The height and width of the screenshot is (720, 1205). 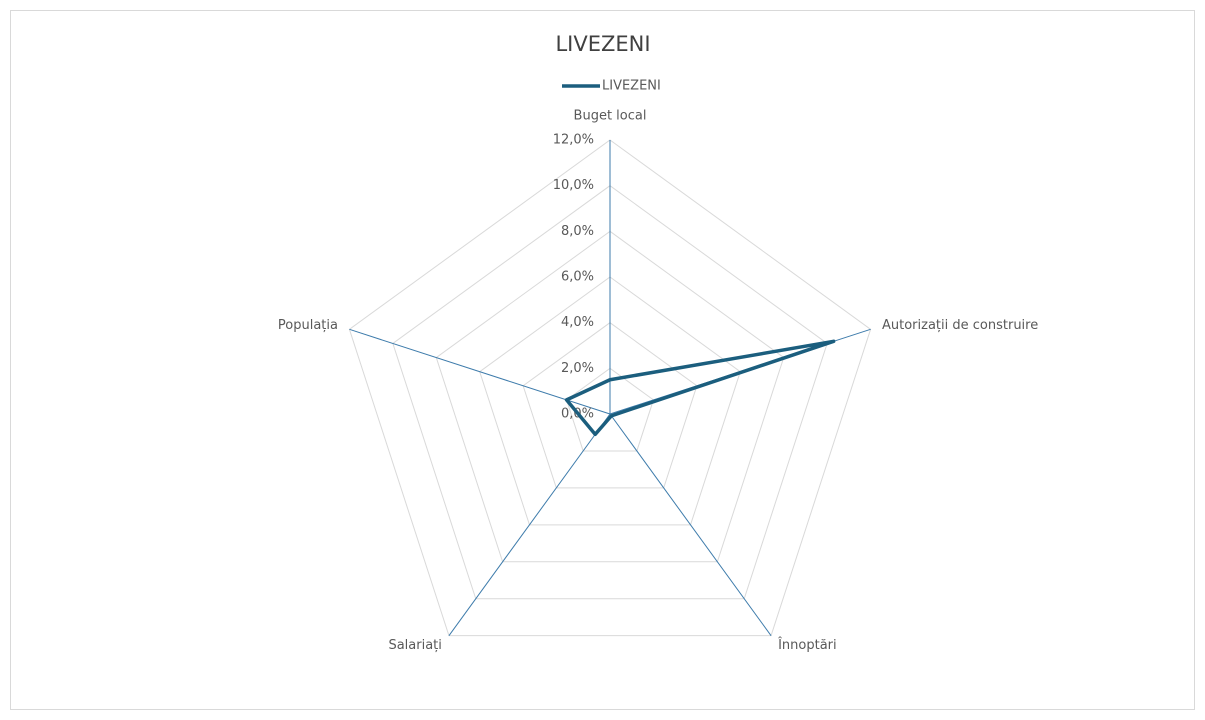 I want to click on y-tick-label: 10,0%, so click(x=573, y=185).